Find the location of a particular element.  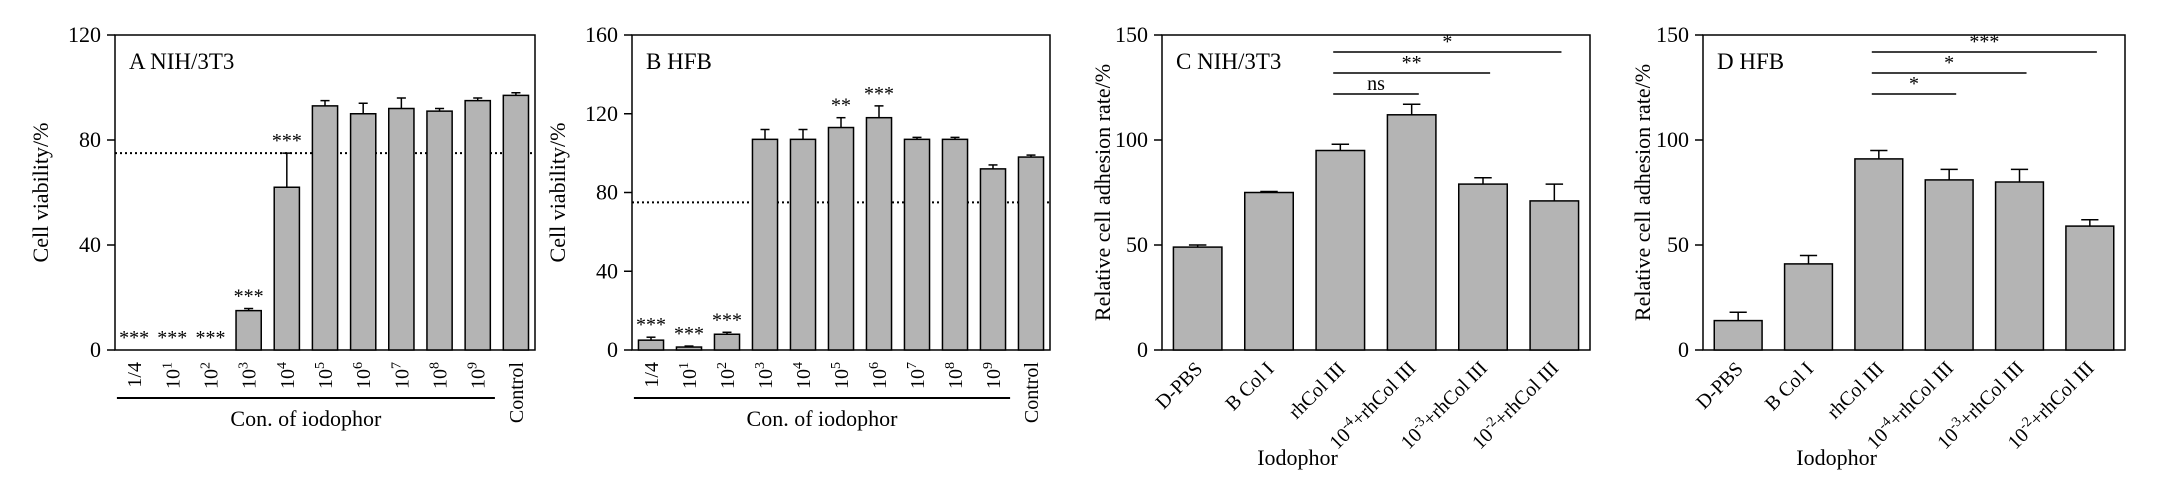

x-category-label: rhCol III is located at coordinates (1855, 390).